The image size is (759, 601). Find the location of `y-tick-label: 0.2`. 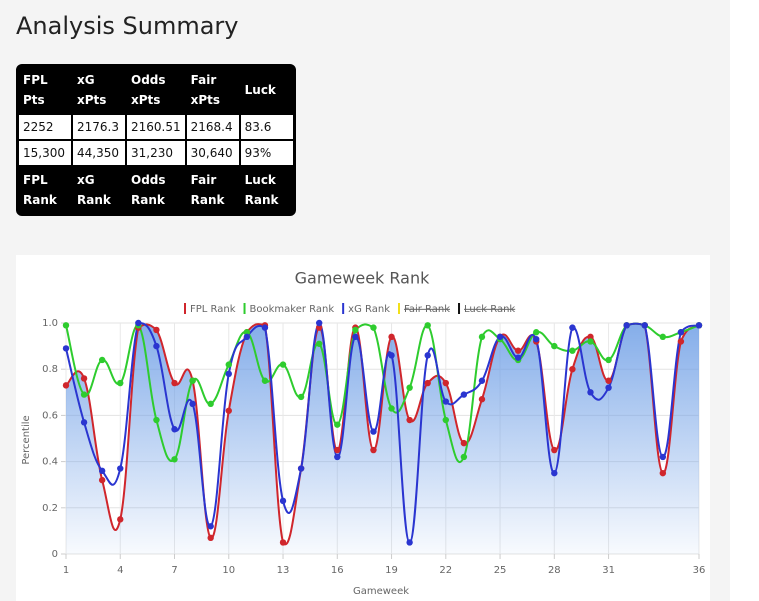

y-tick-label: 0.2 is located at coordinates (50, 508).